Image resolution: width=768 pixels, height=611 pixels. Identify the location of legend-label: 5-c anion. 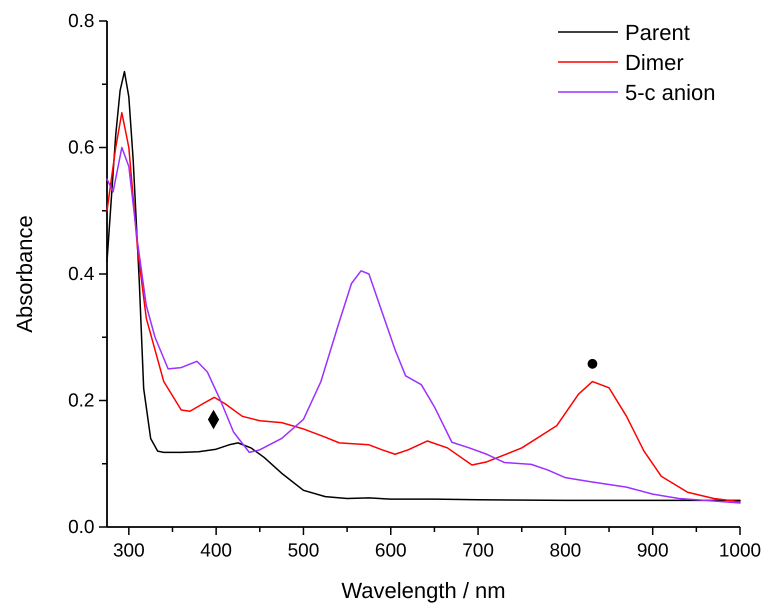
(670, 92).